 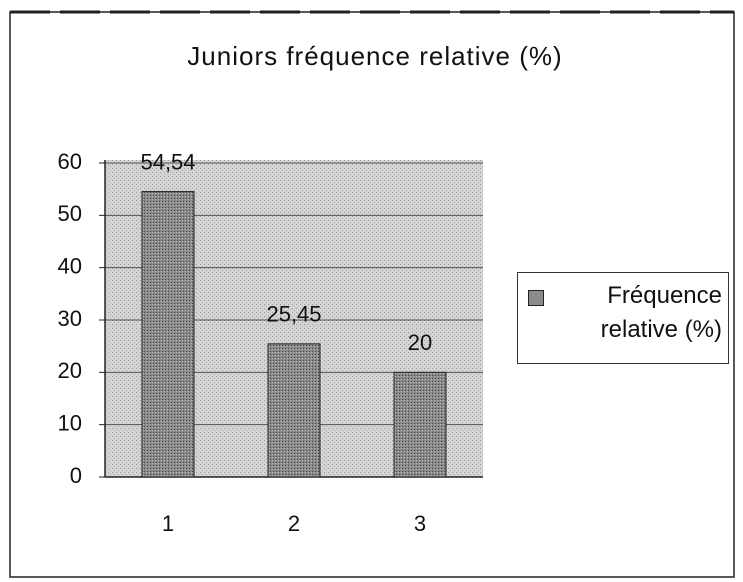 I want to click on y-tick-label: 0, so click(x=76, y=475).